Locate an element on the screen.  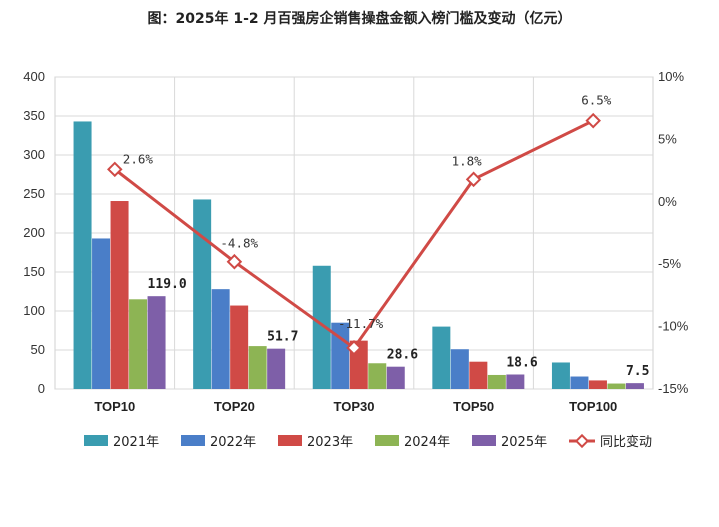
legend-label: 2024年 is located at coordinates (427, 442).